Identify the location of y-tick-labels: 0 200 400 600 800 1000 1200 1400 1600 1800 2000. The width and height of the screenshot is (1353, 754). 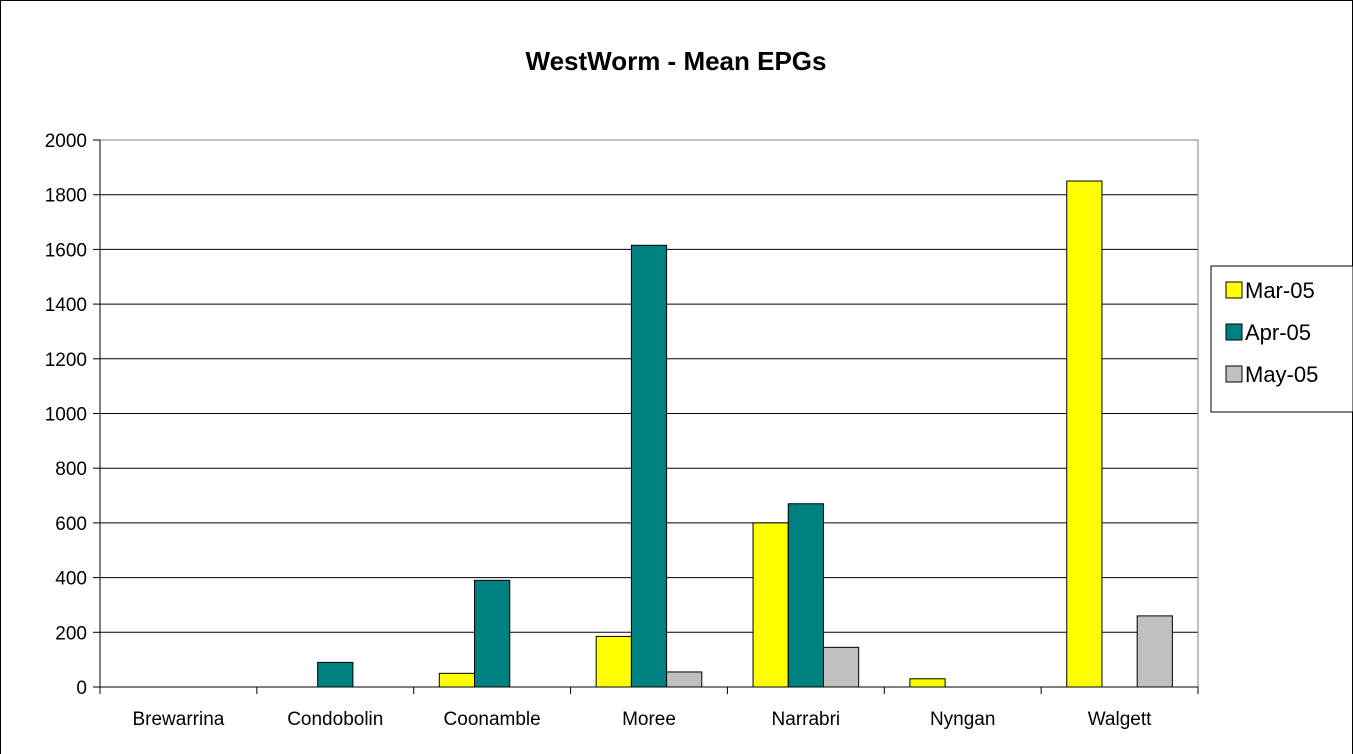
(66, 415).